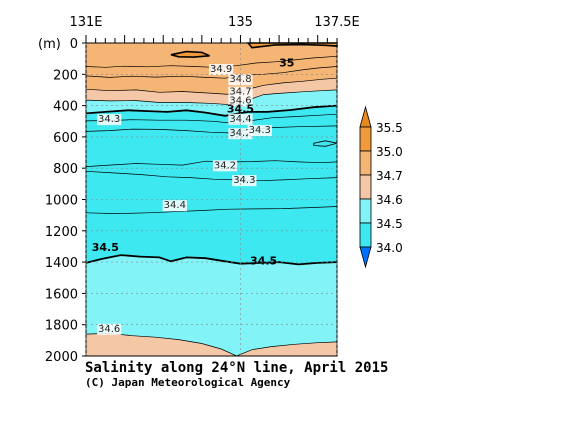 The image size is (570, 423). I want to click on band-surface, so click(211, 49).